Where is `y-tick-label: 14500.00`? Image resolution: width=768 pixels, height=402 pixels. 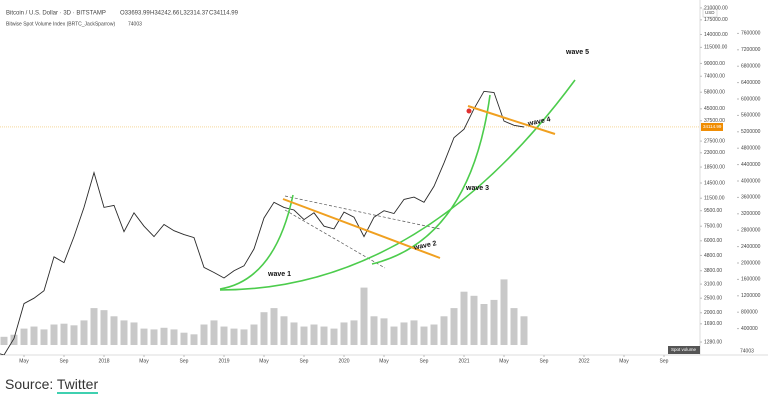 y-tick-label: 14500.00 is located at coordinates (714, 183).